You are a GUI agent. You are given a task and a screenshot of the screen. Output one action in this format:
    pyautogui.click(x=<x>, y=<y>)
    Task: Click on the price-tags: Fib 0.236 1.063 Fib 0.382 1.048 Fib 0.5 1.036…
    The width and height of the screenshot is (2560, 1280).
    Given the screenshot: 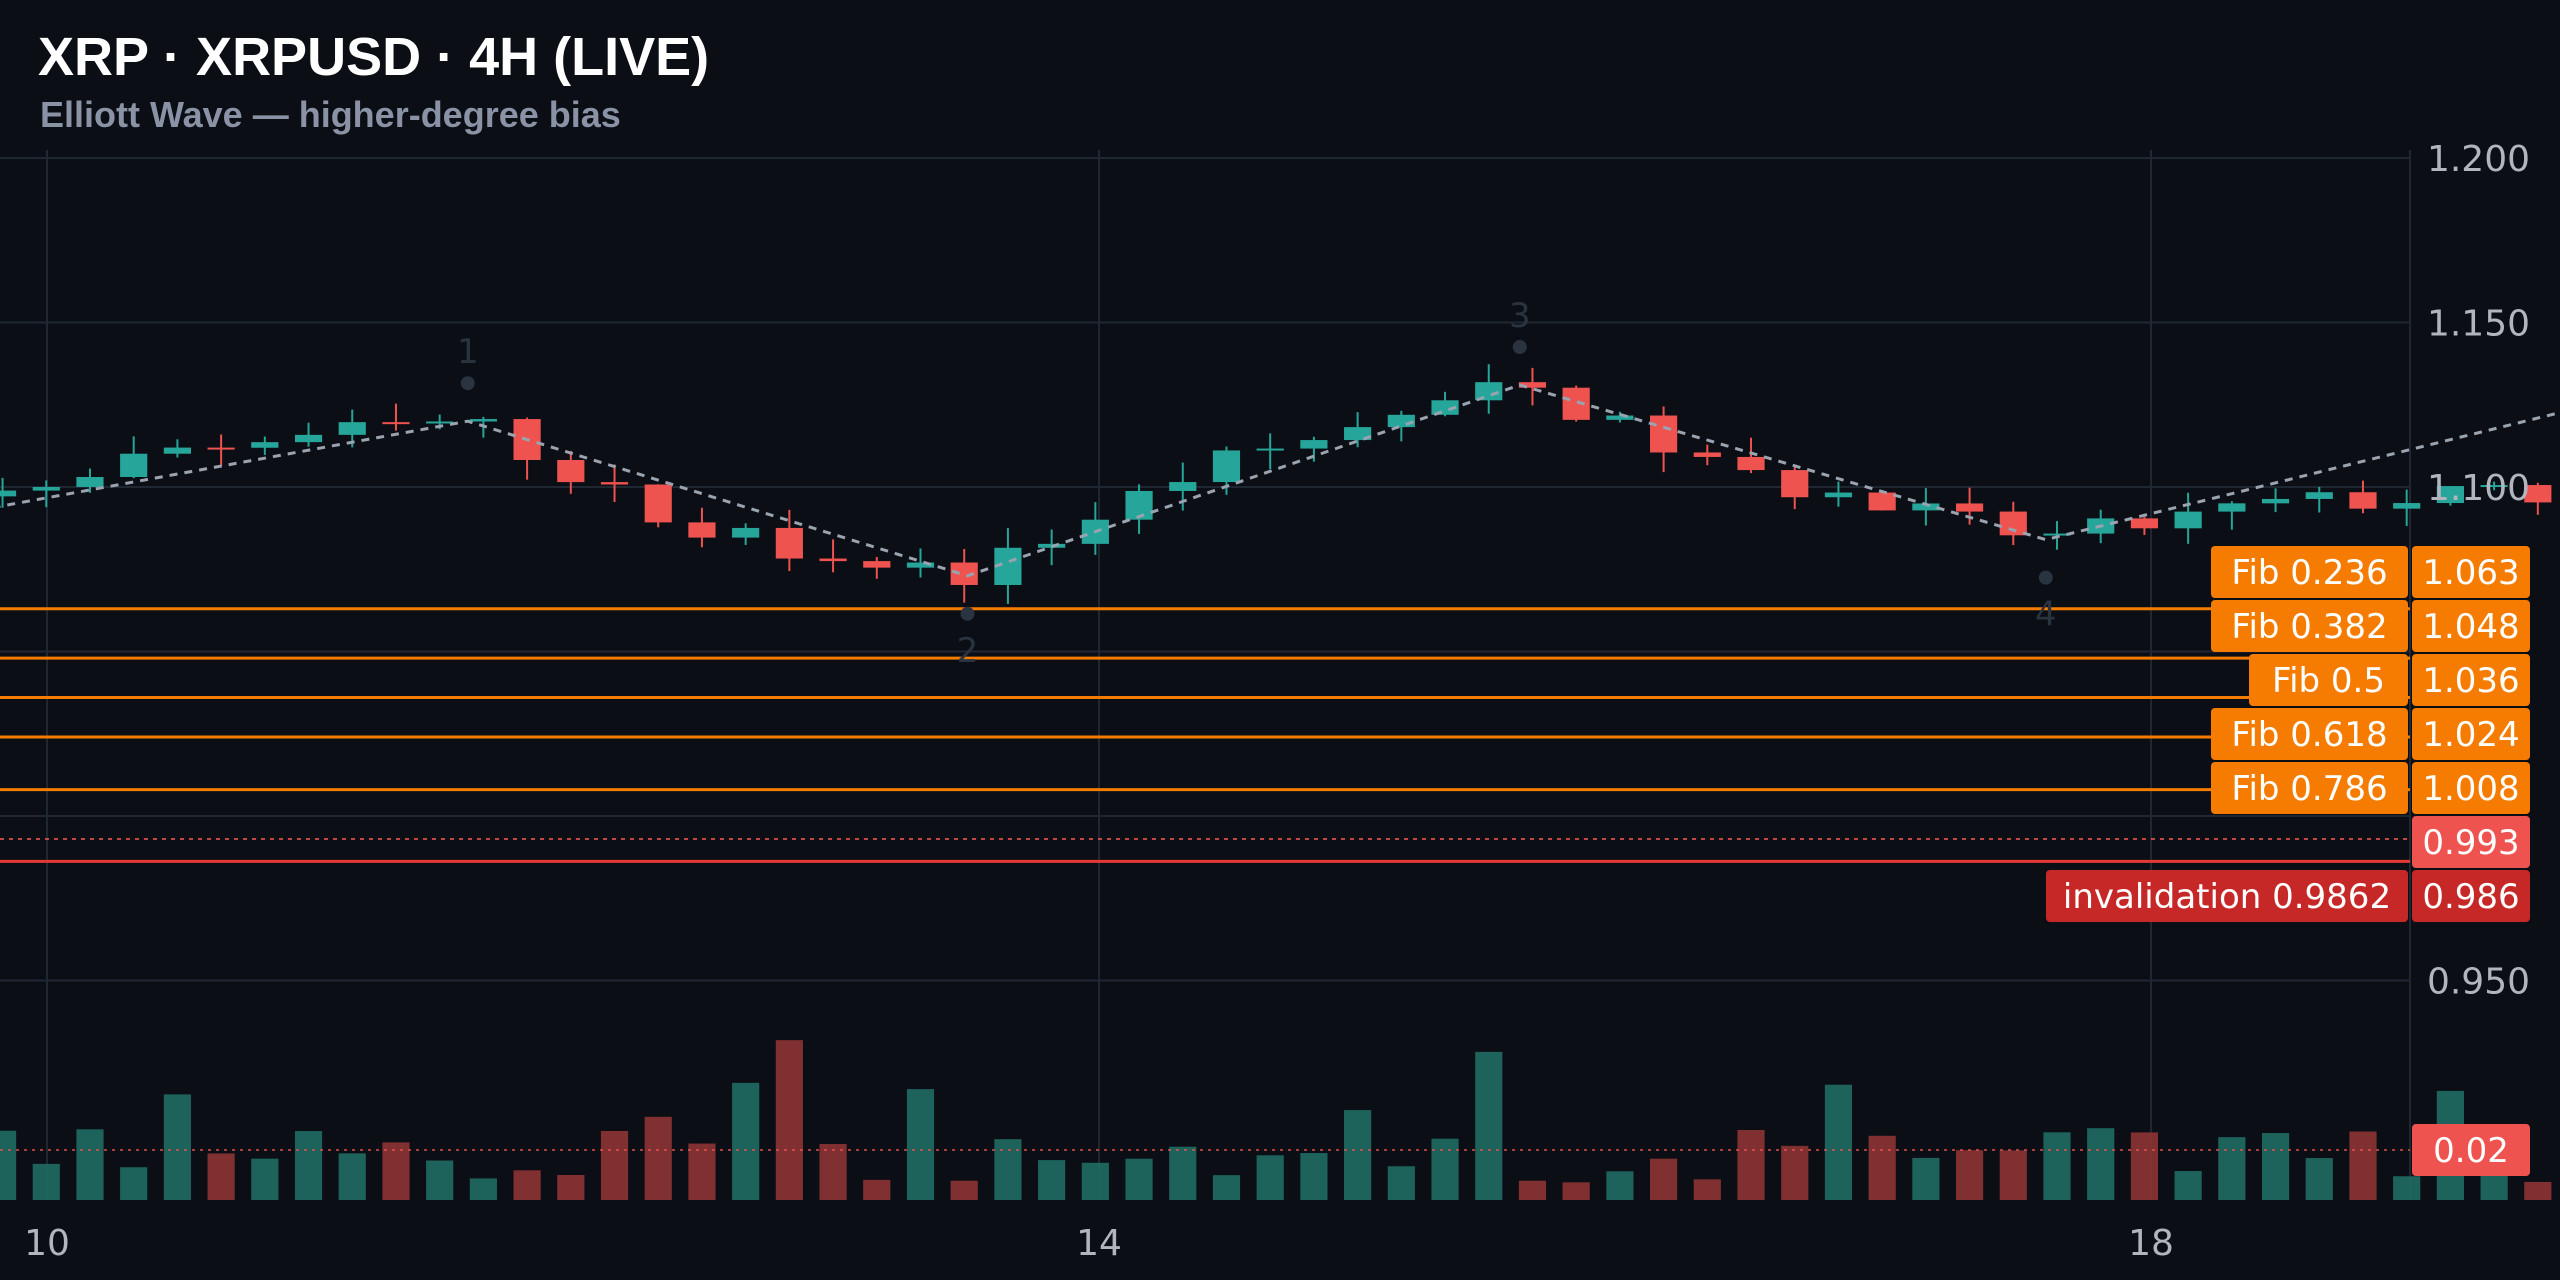 What is the action you would take?
    pyautogui.click(x=2288, y=861)
    